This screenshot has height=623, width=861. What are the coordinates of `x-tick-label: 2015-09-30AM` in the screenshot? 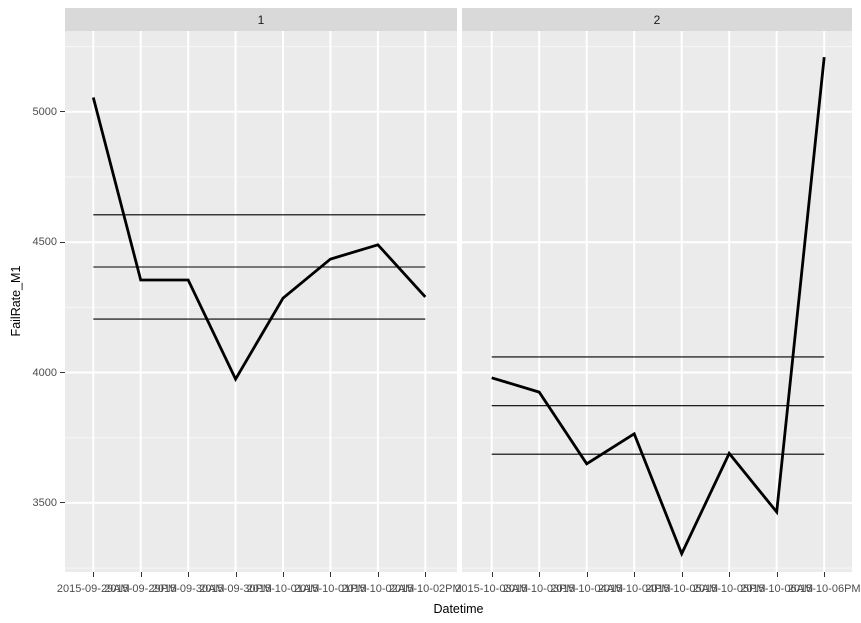 It's located at (188, 589).